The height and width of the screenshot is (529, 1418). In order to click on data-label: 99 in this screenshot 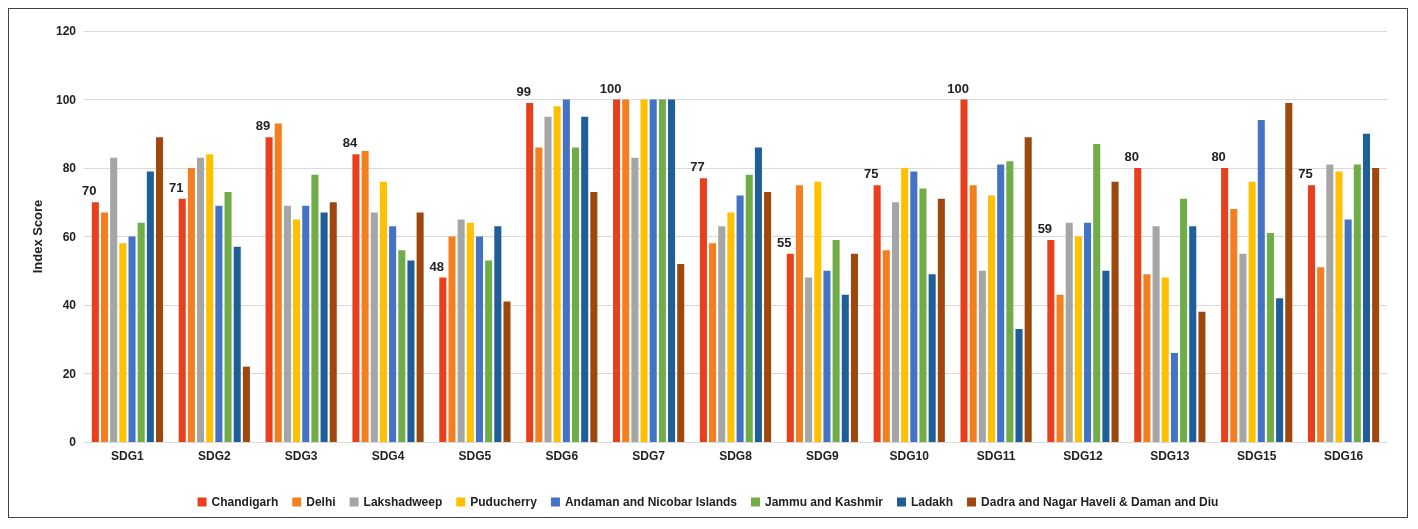, I will do `click(523, 91)`.